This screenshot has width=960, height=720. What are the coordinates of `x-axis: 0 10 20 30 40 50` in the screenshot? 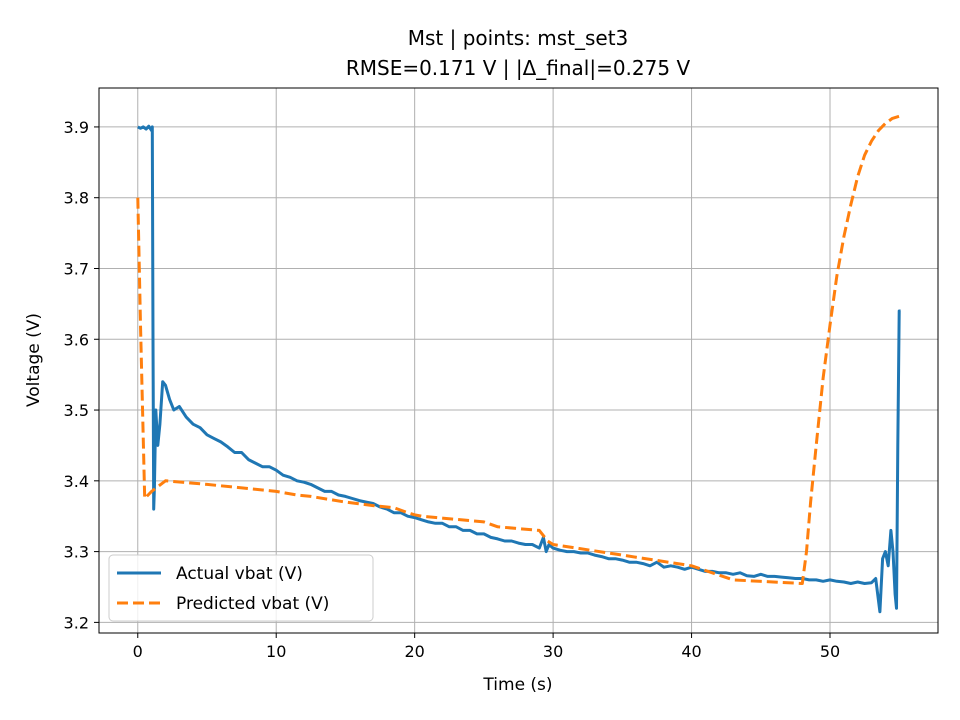 It's located at (486, 647).